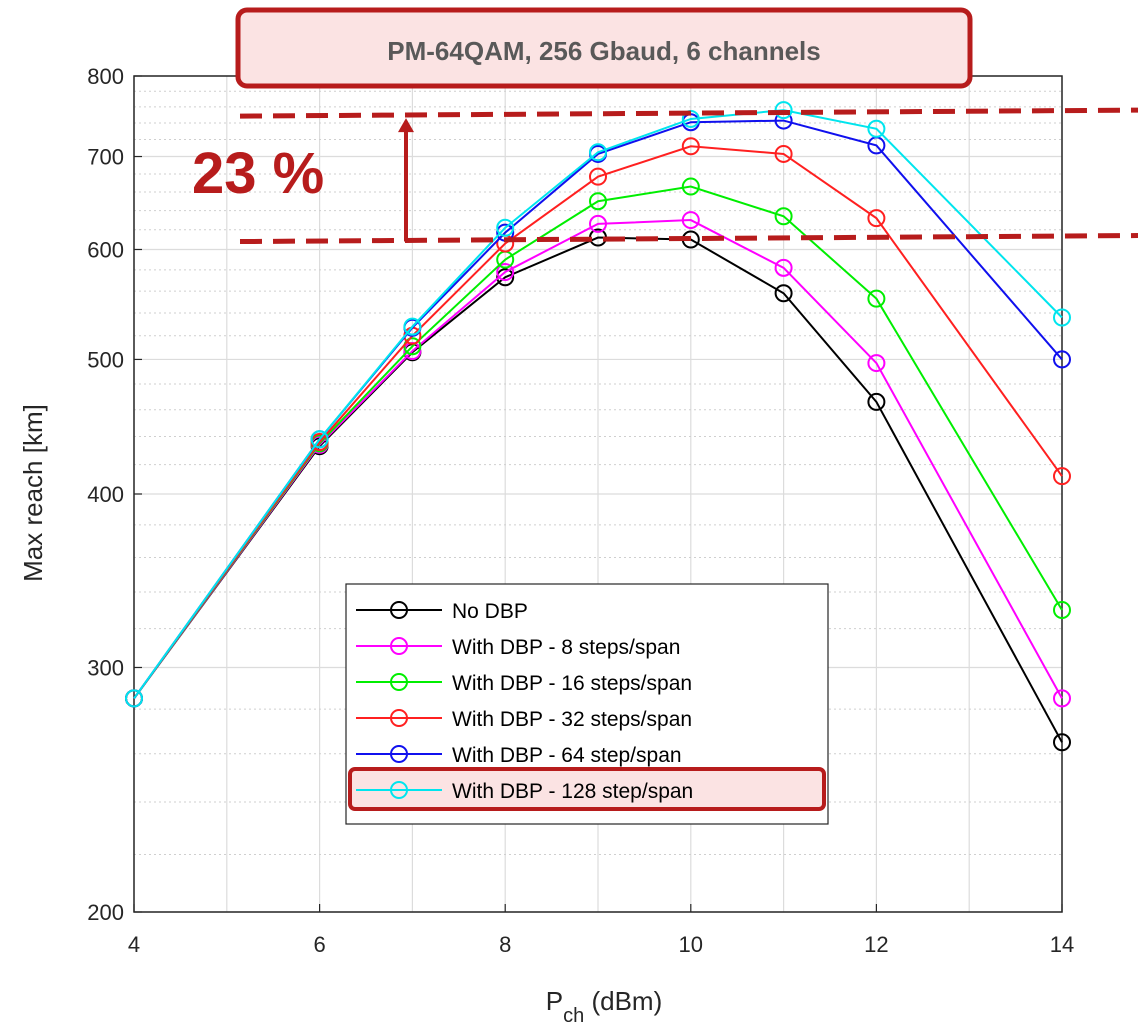 The width and height of the screenshot is (1138, 1031). I want to click on y-tick-label: 200, so click(105, 912).